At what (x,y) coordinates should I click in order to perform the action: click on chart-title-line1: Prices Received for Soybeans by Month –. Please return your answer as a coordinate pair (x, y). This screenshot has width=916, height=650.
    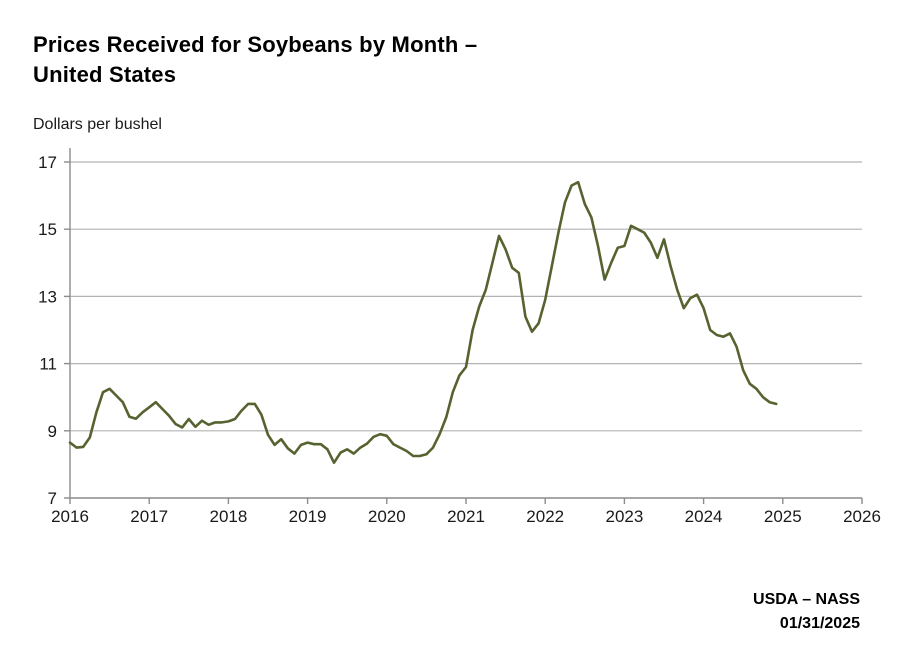
    Looking at the image, I should click on (255, 44).